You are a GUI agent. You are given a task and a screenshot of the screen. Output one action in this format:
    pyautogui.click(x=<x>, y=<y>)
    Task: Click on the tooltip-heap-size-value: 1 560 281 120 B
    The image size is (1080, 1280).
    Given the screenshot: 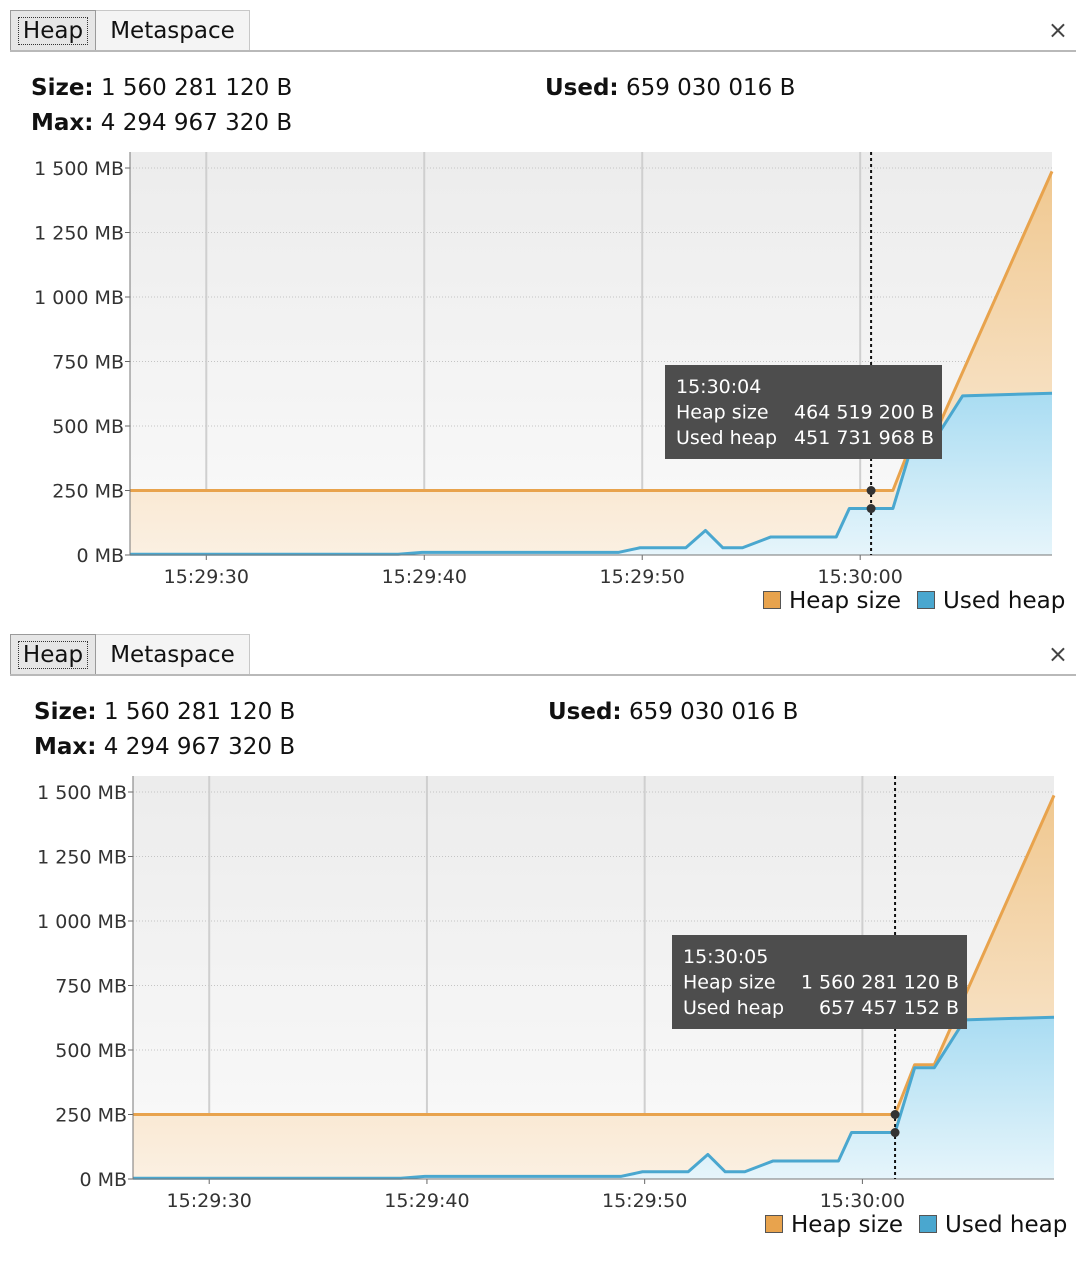 What is the action you would take?
    pyautogui.click(x=880, y=983)
    